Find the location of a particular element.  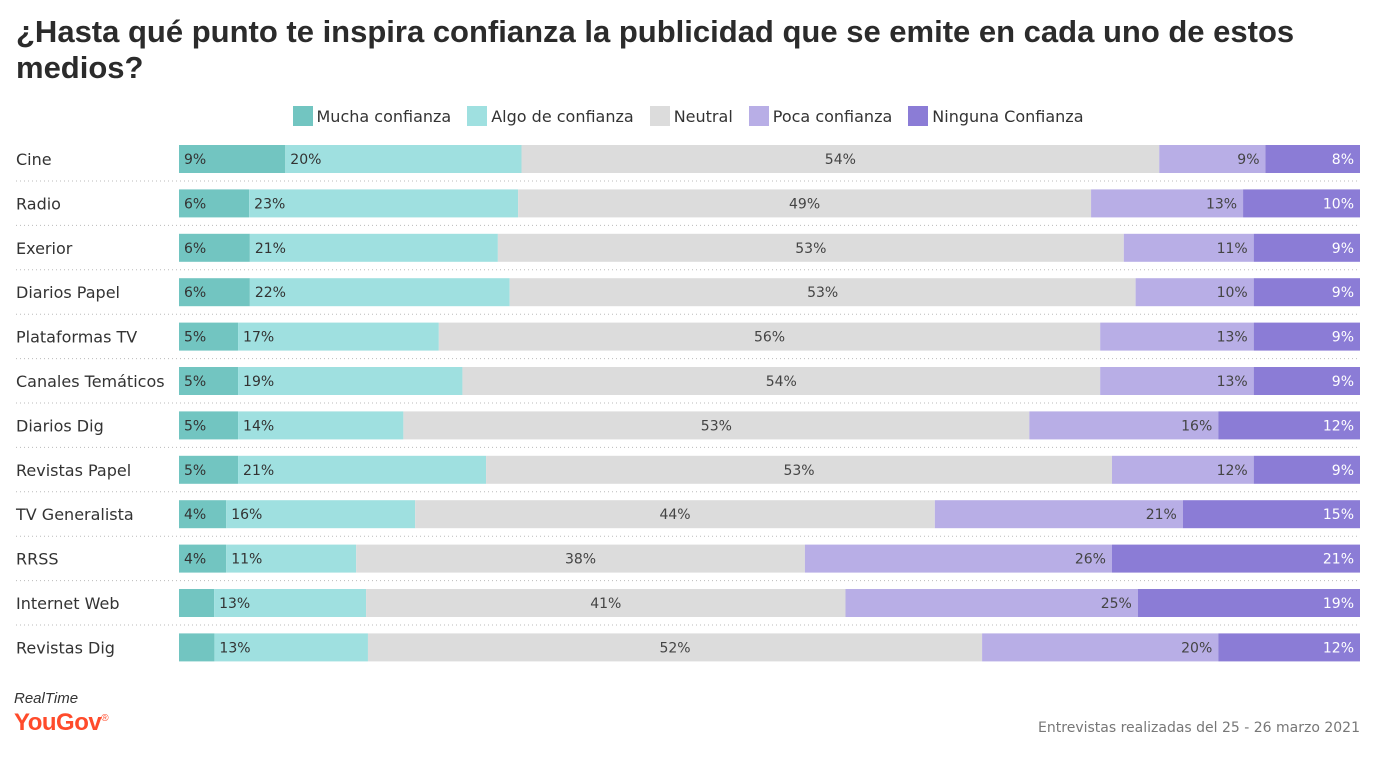

category-label-revistas-papel: Revistas Papel is located at coordinates (73, 470).